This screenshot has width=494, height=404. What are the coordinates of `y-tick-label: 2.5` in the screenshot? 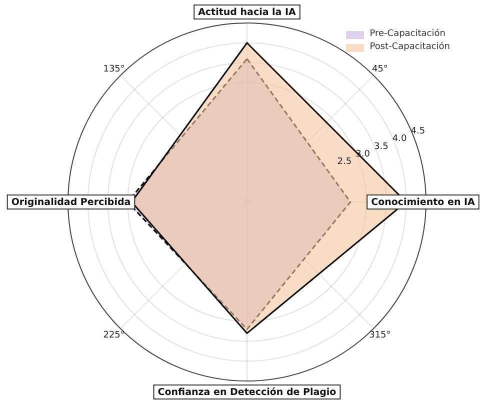 It's located at (344, 161).